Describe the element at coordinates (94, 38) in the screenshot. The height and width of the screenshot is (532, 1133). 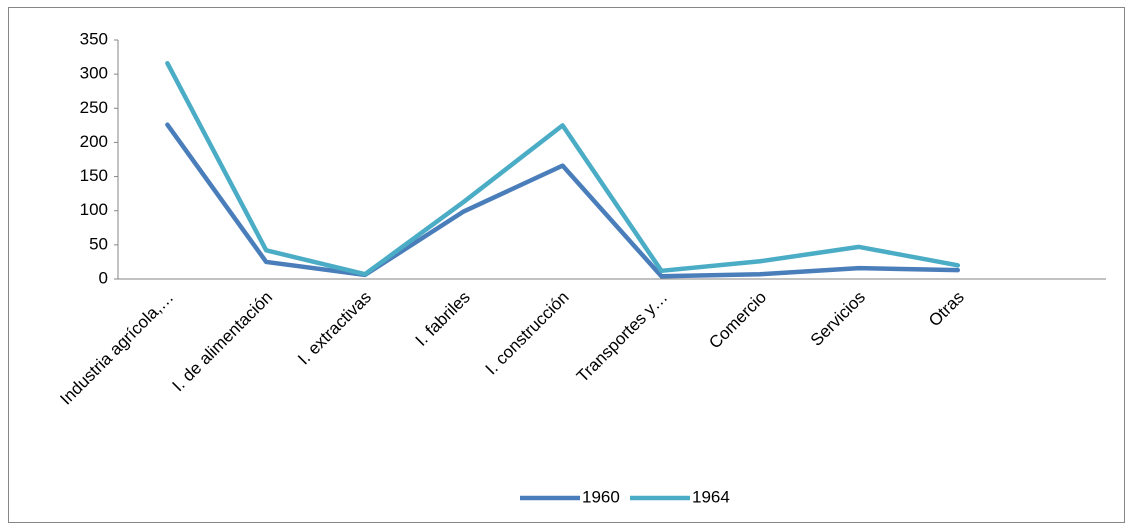
I see `y-tick-label: 350` at that location.